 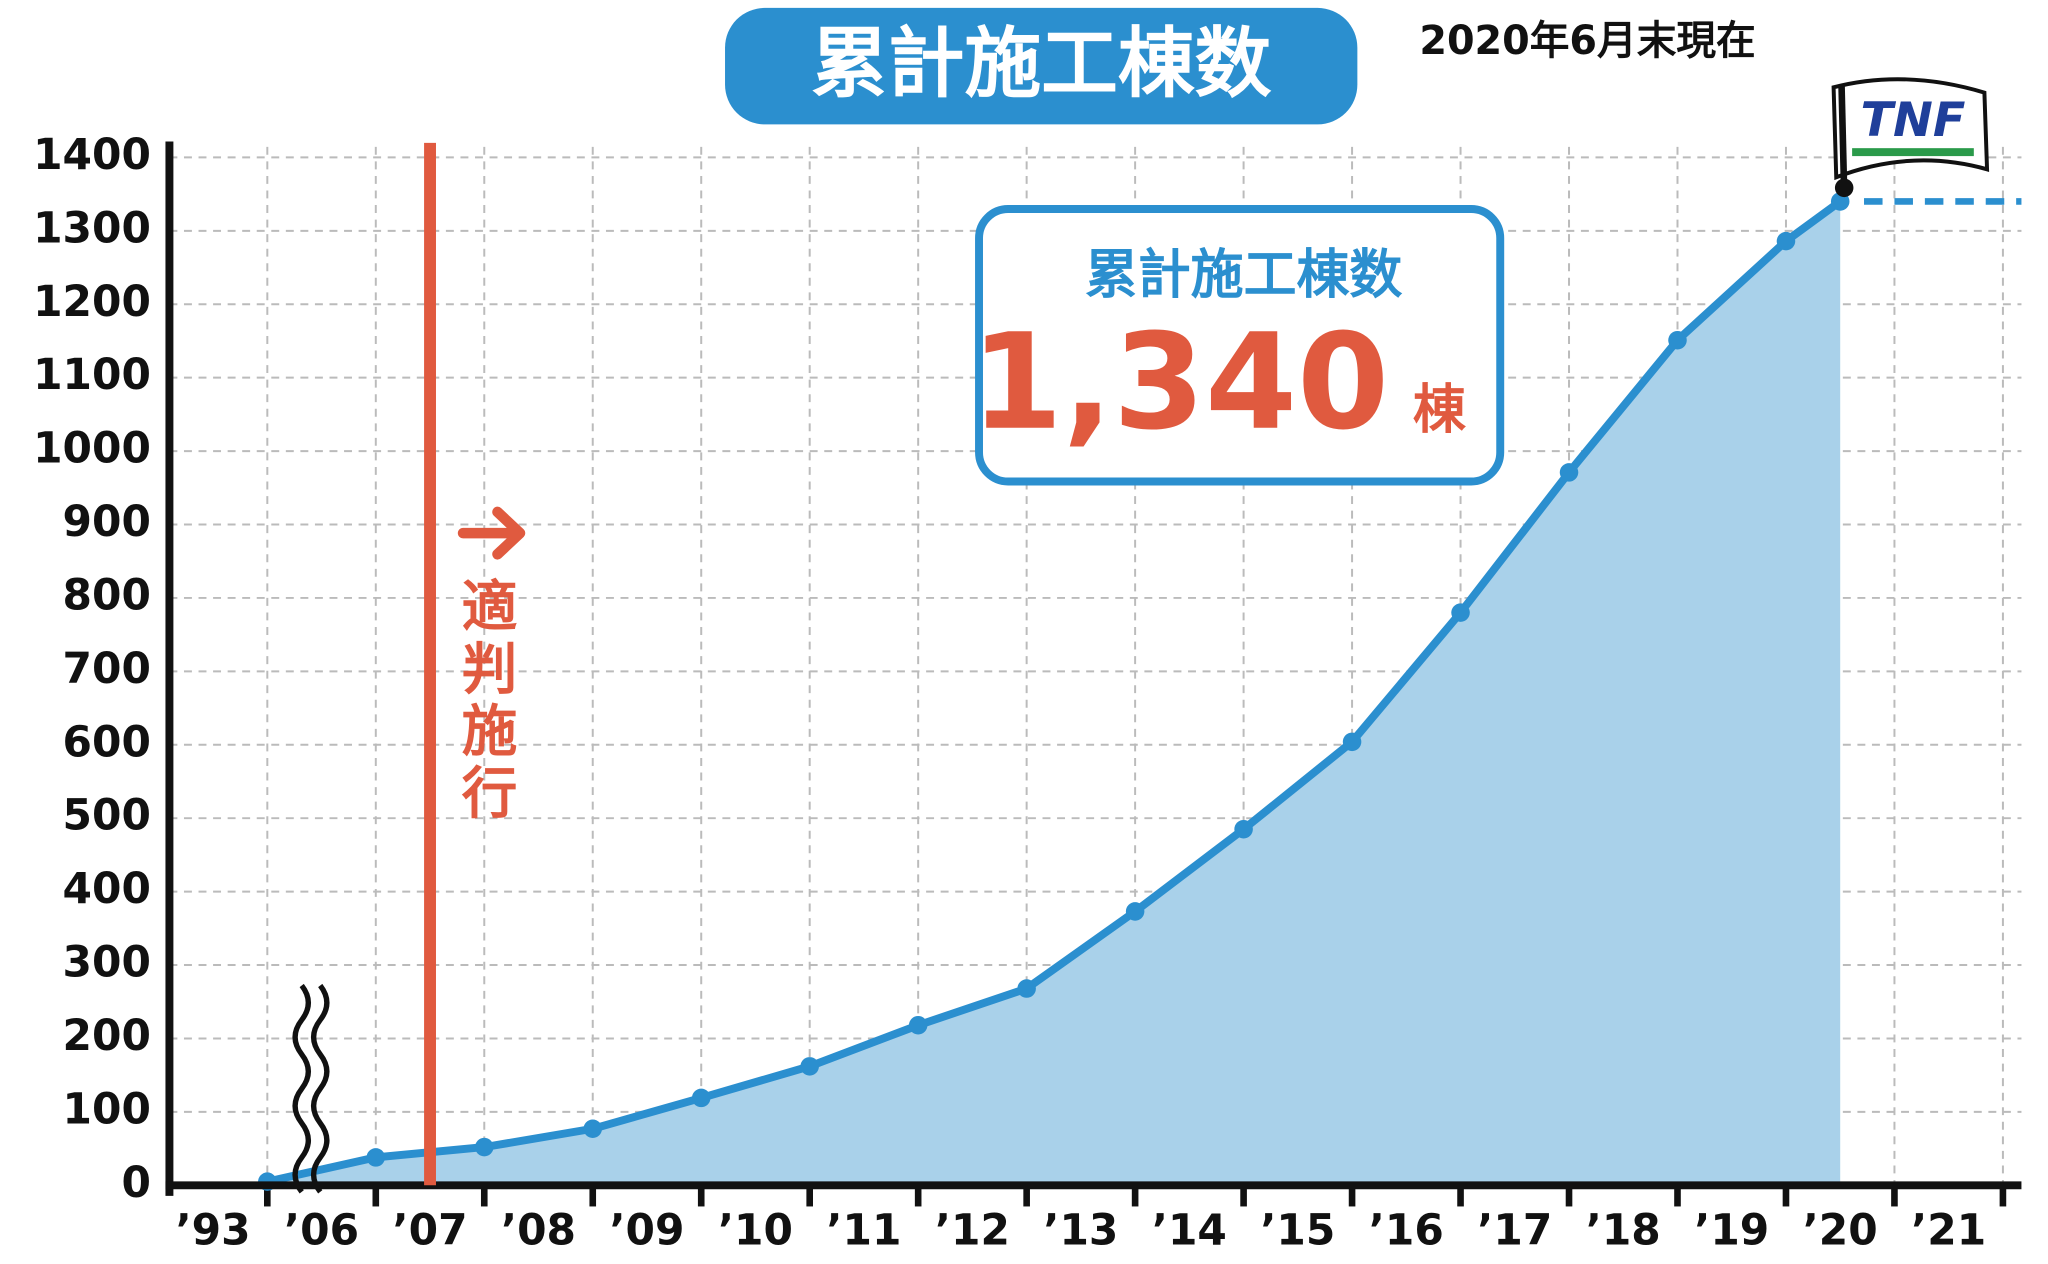 I want to click on y-tick-label: 1100, so click(x=92, y=374).